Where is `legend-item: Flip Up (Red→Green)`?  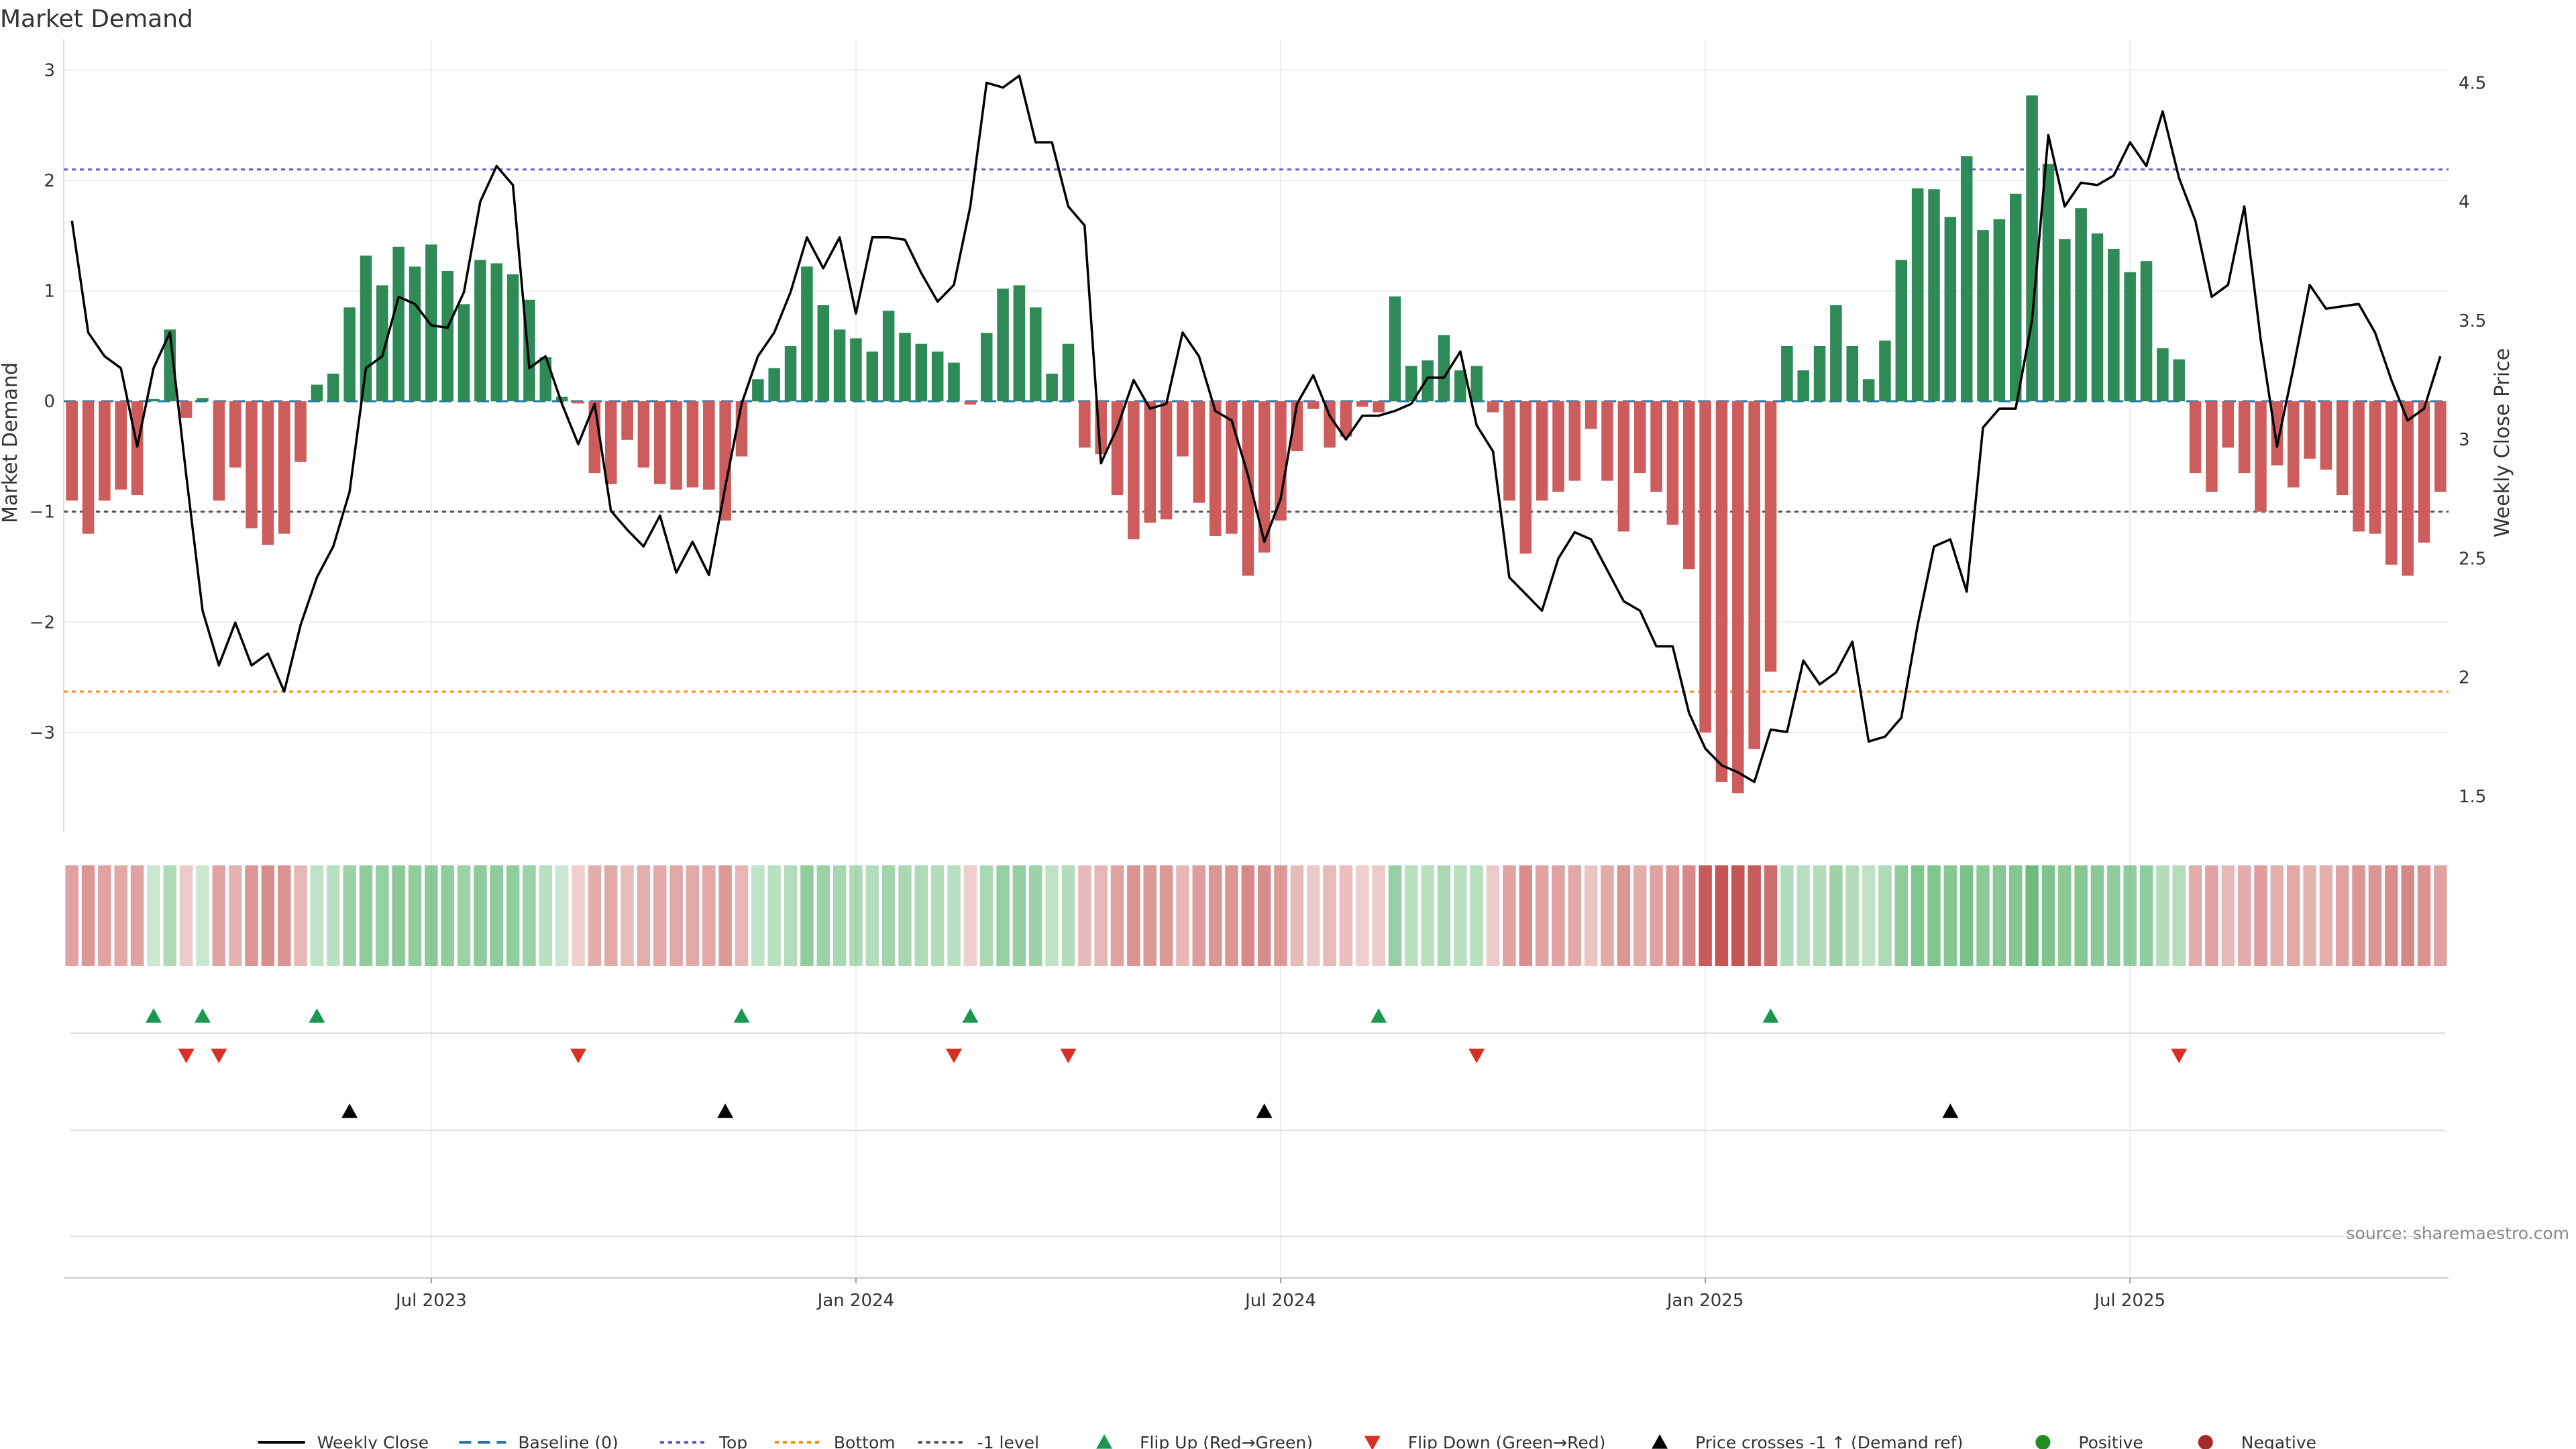
legend-item: Flip Up (Red→Green) is located at coordinates (1204, 1441).